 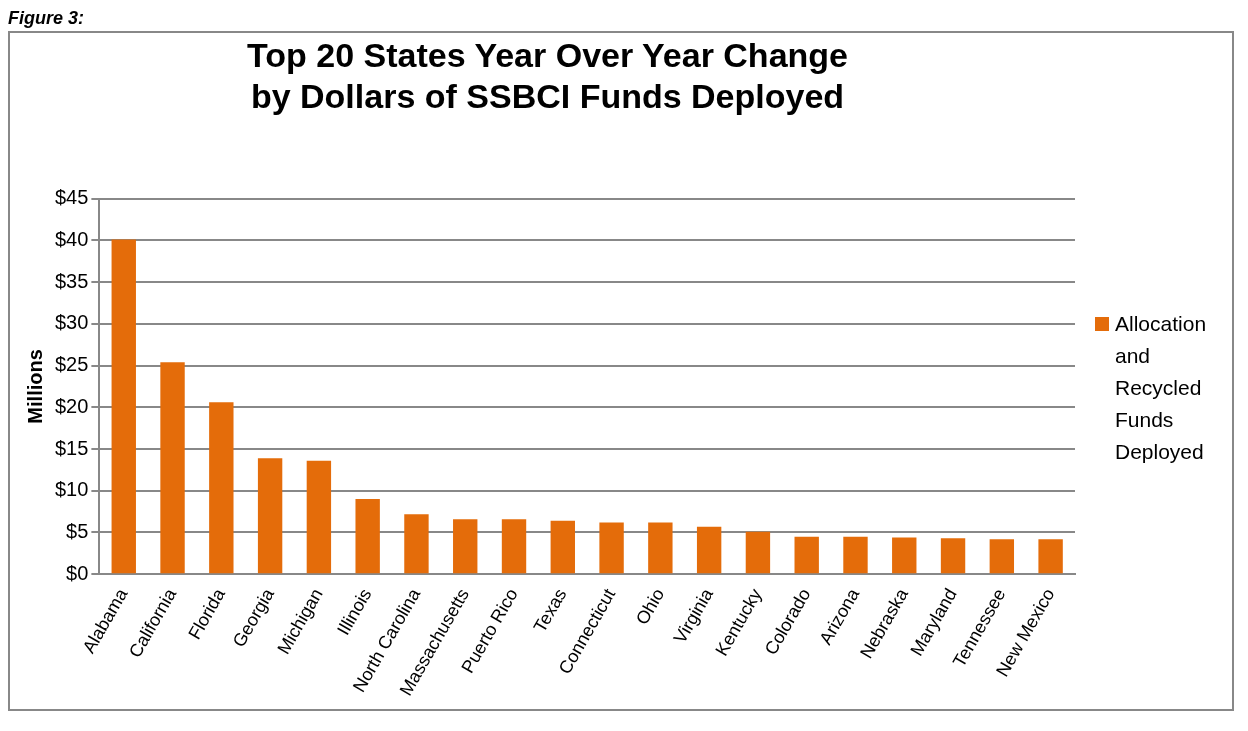 I want to click on y-tick-label: $0, so click(x=77, y=572).